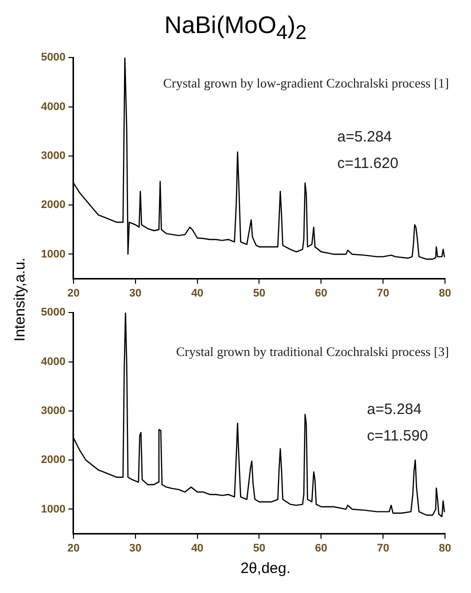 This screenshot has height=593, width=471. What do you see at coordinates (367, 163) in the screenshot?
I see `annotation: c=11.620` at bounding box center [367, 163].